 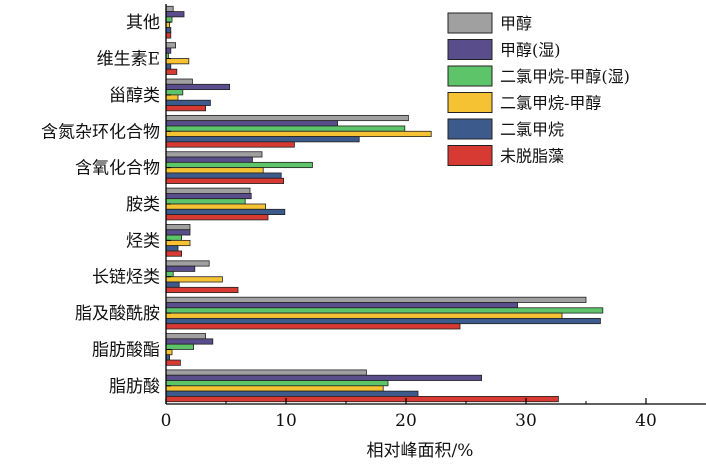 What do you see at coordinates (117, 169) in the screenshot?
I see `category-label: 含氧化合物` at bounding box center [117, 169].